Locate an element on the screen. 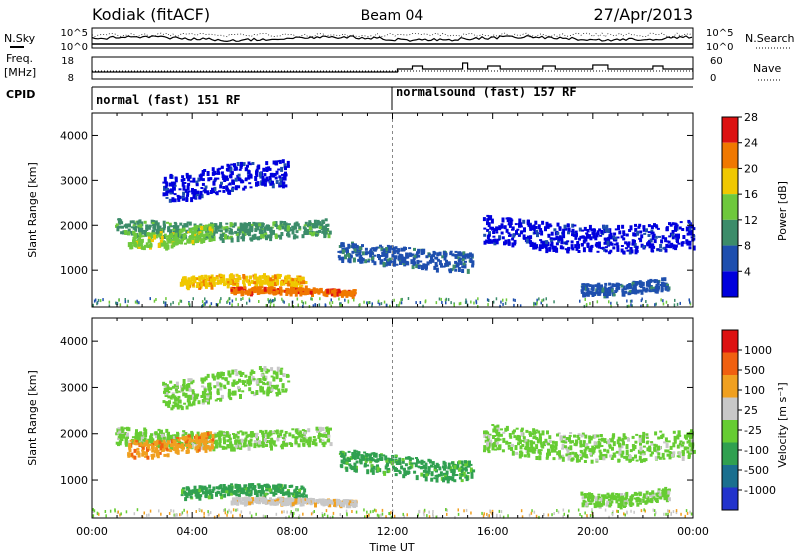 The width and height of the screenshot is (800, 554). freq-label-top: Freq. is located at coordinates (19, 58).